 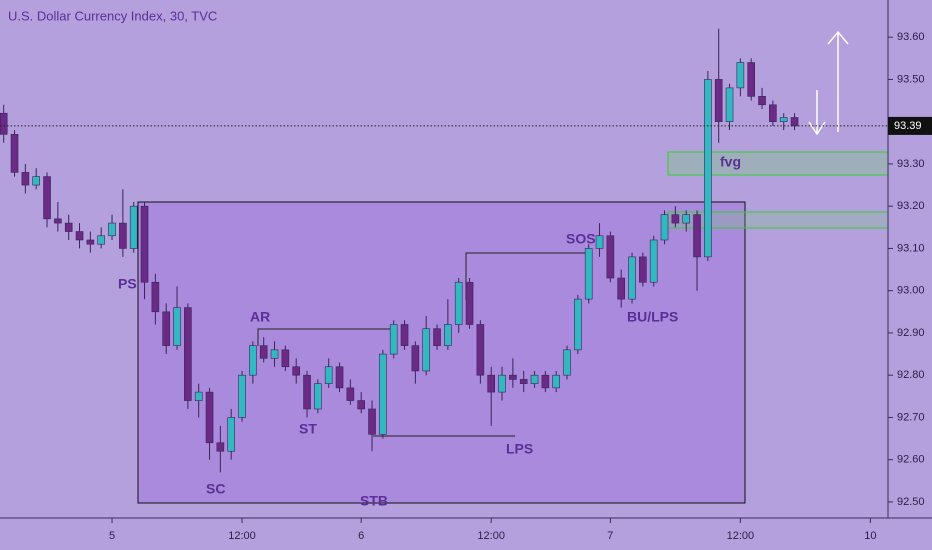 I want to click on x-tick-label: 5, so click(x=112, y=536).